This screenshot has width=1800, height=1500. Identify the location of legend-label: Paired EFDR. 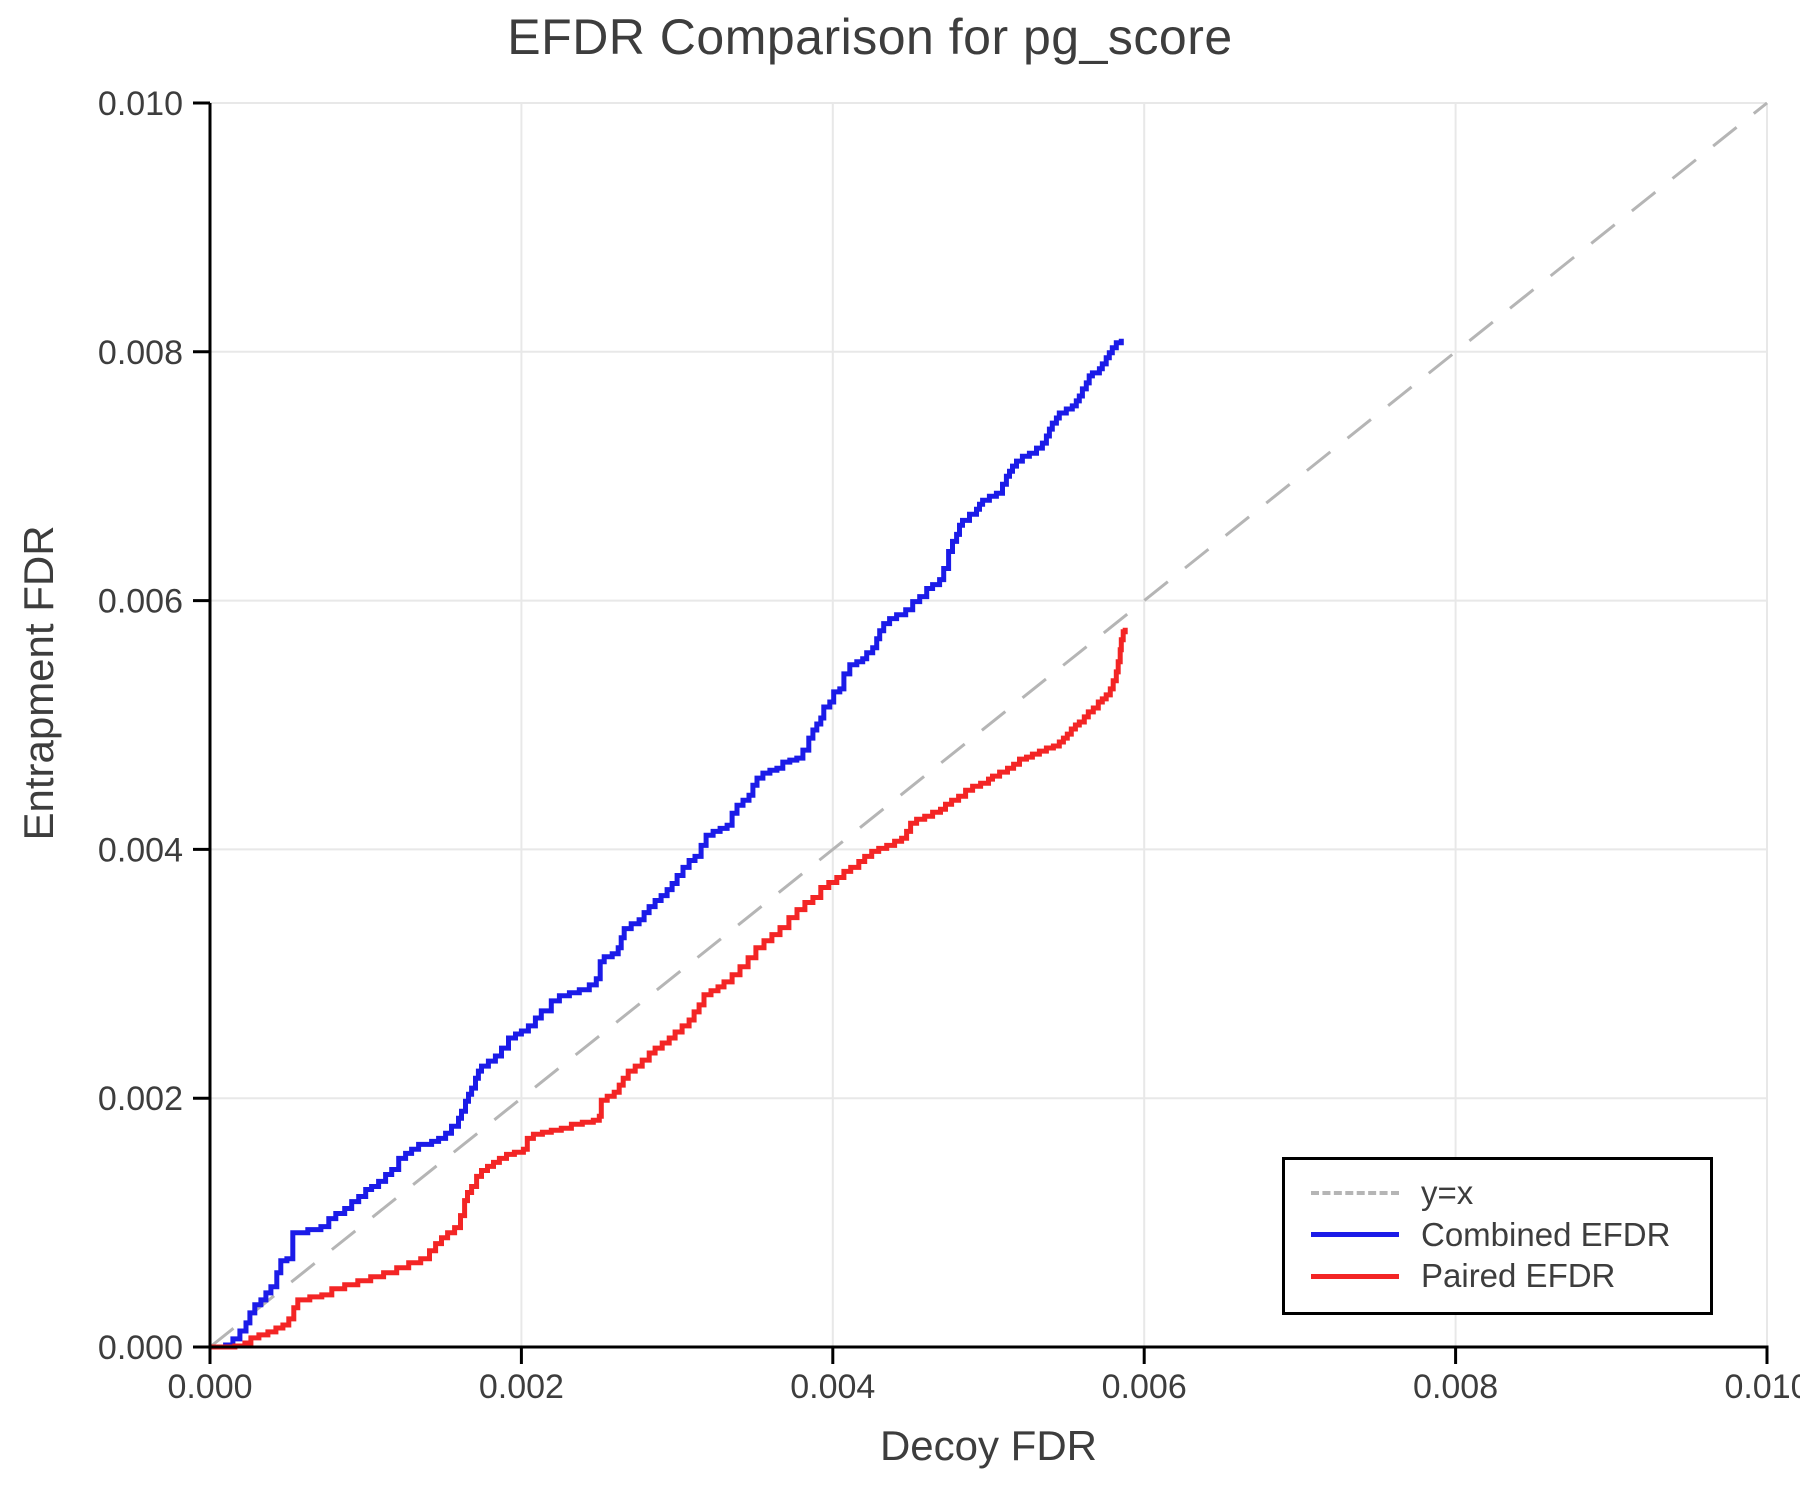
(1518, 1276).